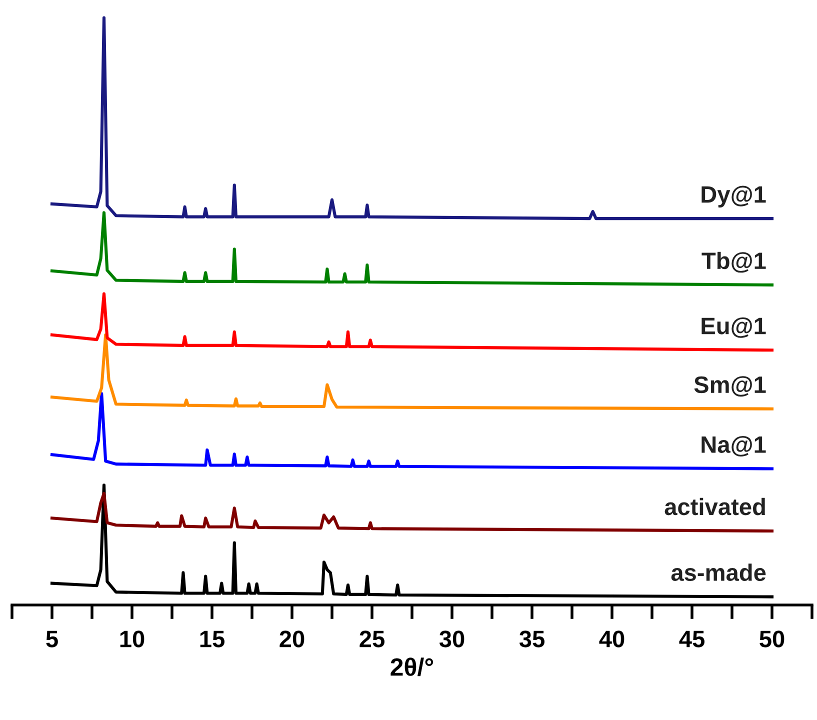  What do you see at coordinates (132, 639) in the screenshot?
I see `x-tick-label: 10` at bounding box center [132, 639].